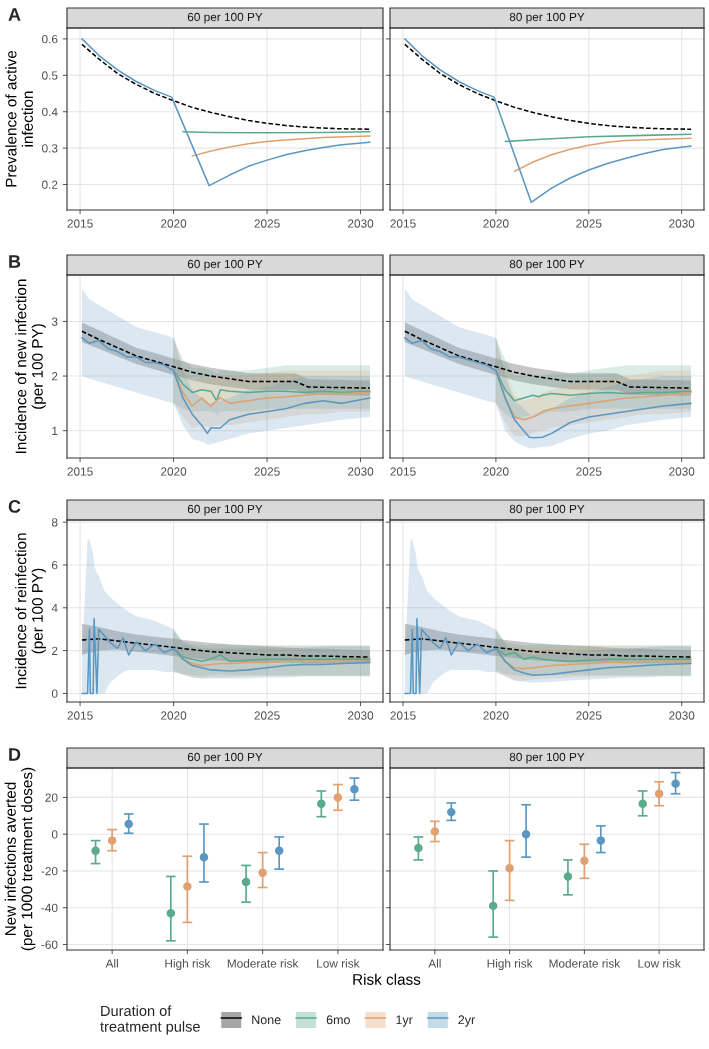 Image resolution: width=709 pixels, height=1049 pixels. What do you see at coordinates (14, 506) in the screenshot?
I see `text: C` at bounding box center [14, 506].